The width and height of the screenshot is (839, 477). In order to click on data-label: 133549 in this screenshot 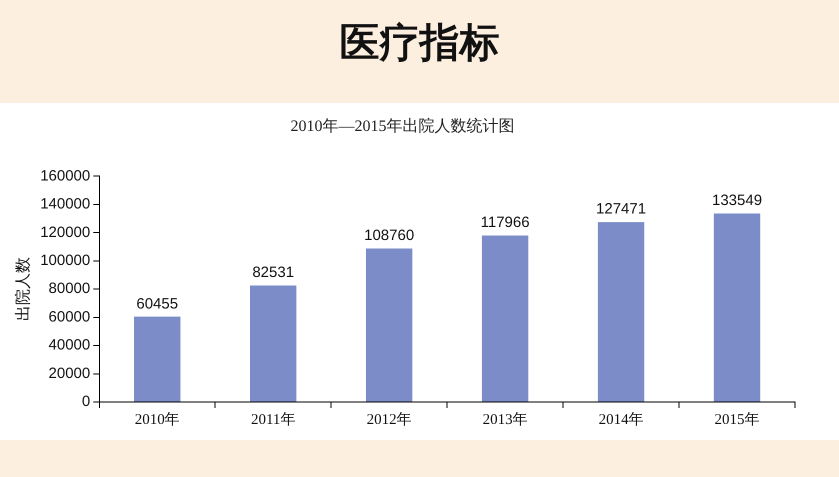, I will do `click(737, 201)`.